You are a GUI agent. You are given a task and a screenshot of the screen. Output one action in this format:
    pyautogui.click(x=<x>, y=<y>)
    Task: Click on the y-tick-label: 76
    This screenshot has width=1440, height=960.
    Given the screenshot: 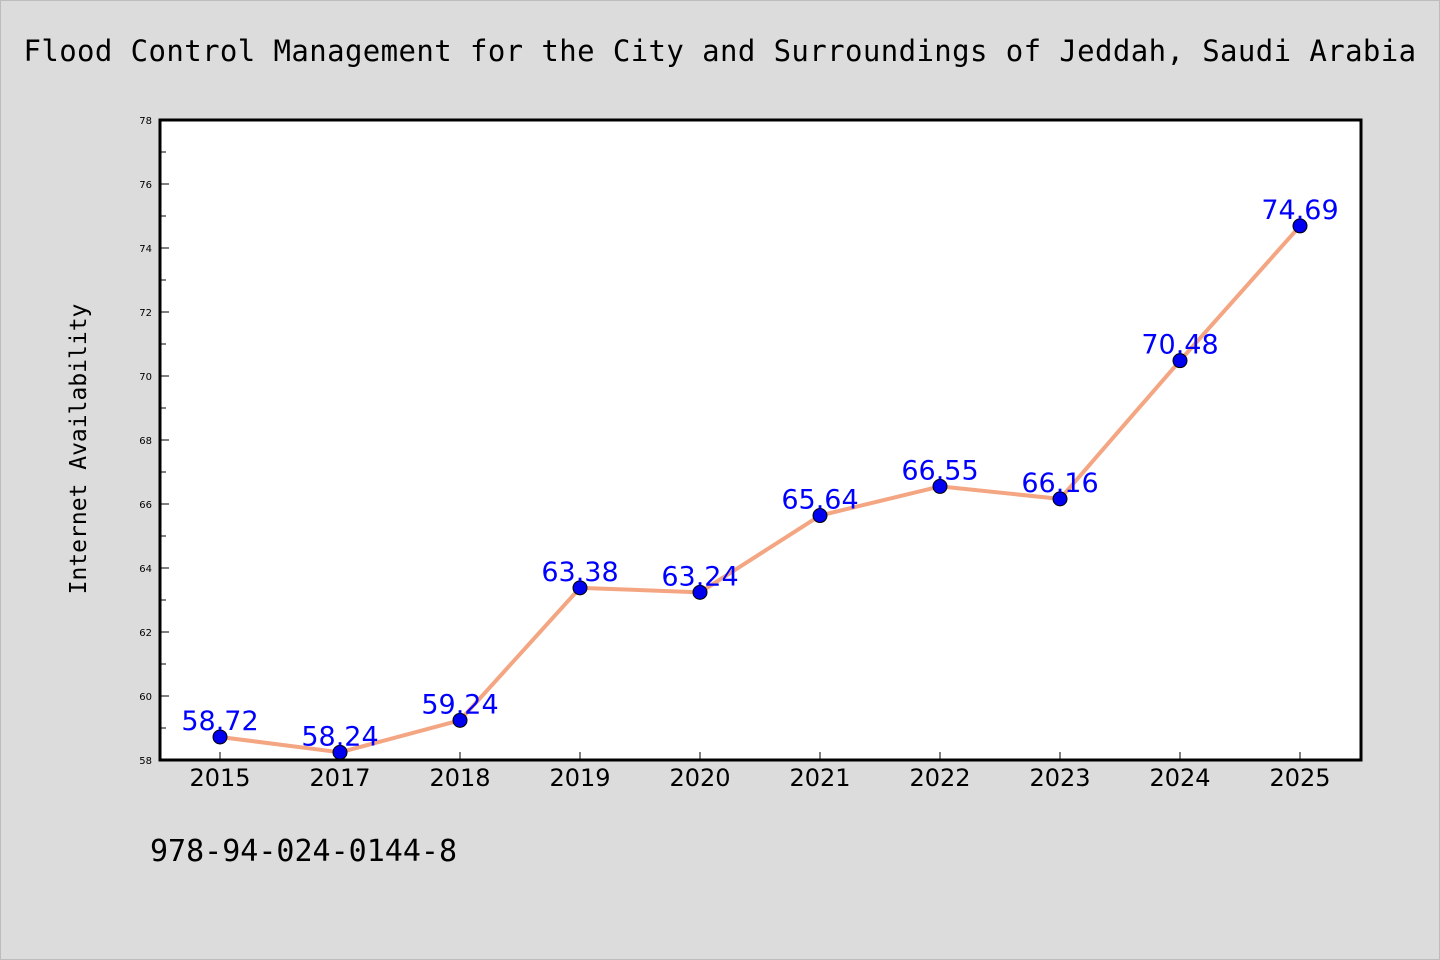 What is the action you would take?
    pyautogui.click(x=145, y=185)
    